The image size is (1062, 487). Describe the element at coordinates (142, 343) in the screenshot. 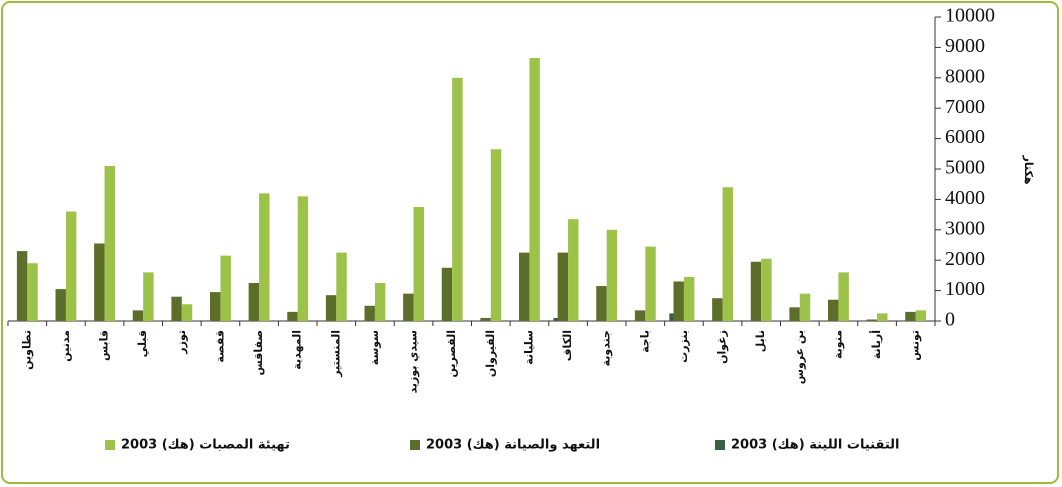

I see `x-tick-label: قبلي` at that location.